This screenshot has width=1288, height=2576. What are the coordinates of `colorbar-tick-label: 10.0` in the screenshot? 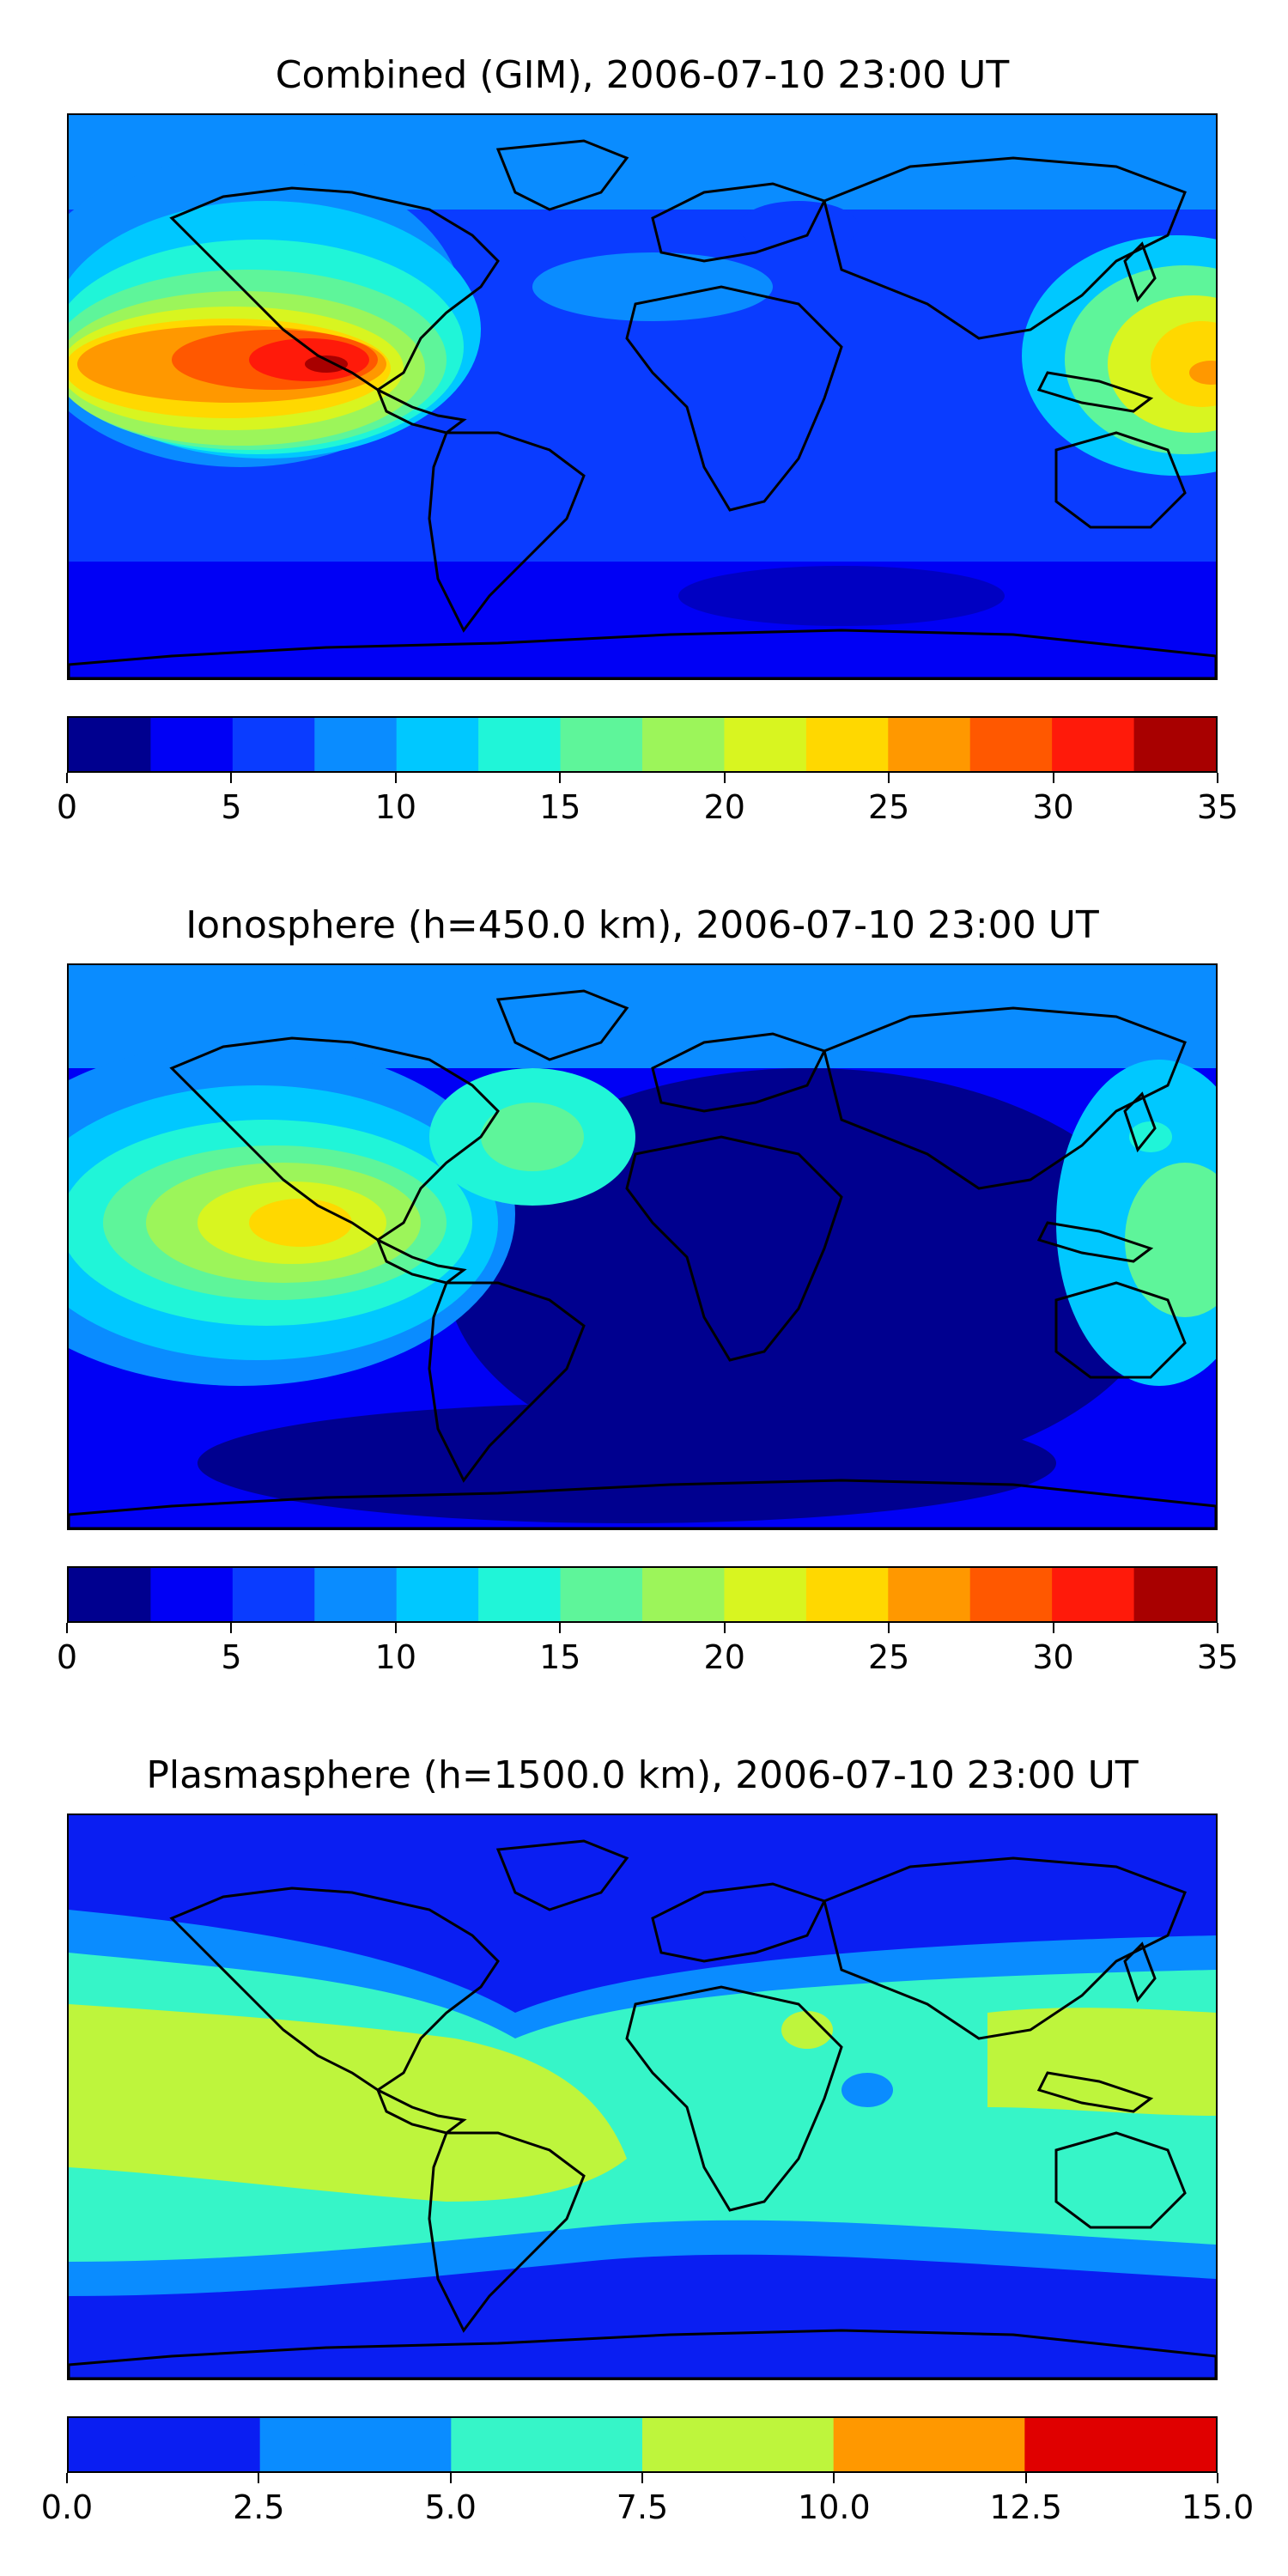 It's located at (834, 2507).